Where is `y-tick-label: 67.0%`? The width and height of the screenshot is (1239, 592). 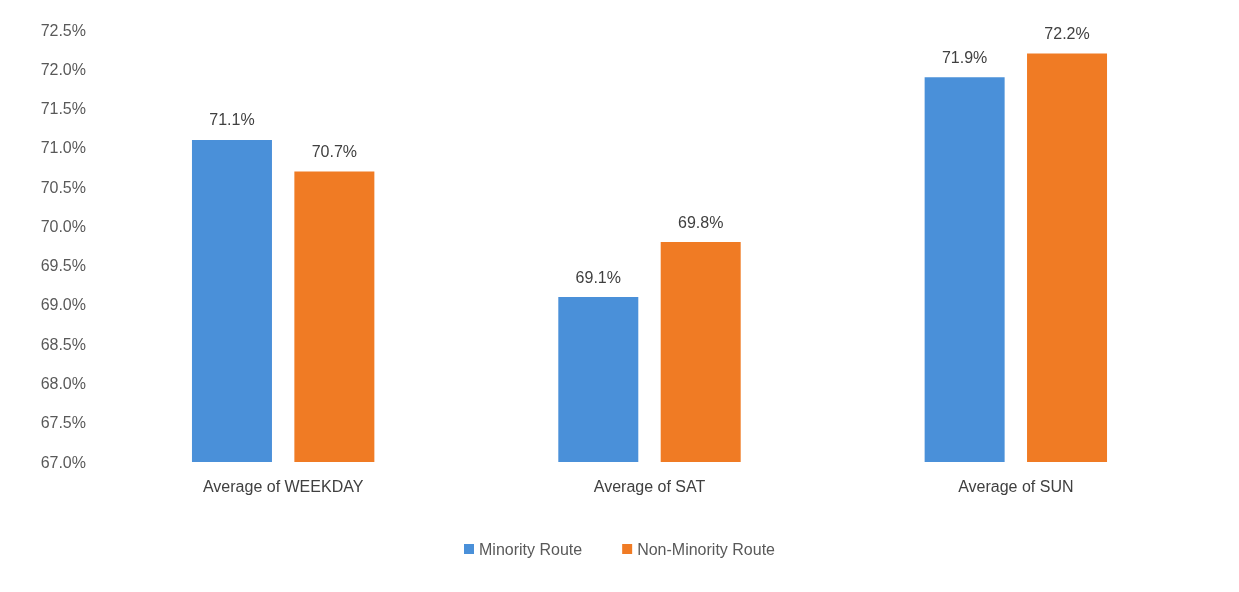
y-tick-label: 67.0% is located at coordinates (63, 462).